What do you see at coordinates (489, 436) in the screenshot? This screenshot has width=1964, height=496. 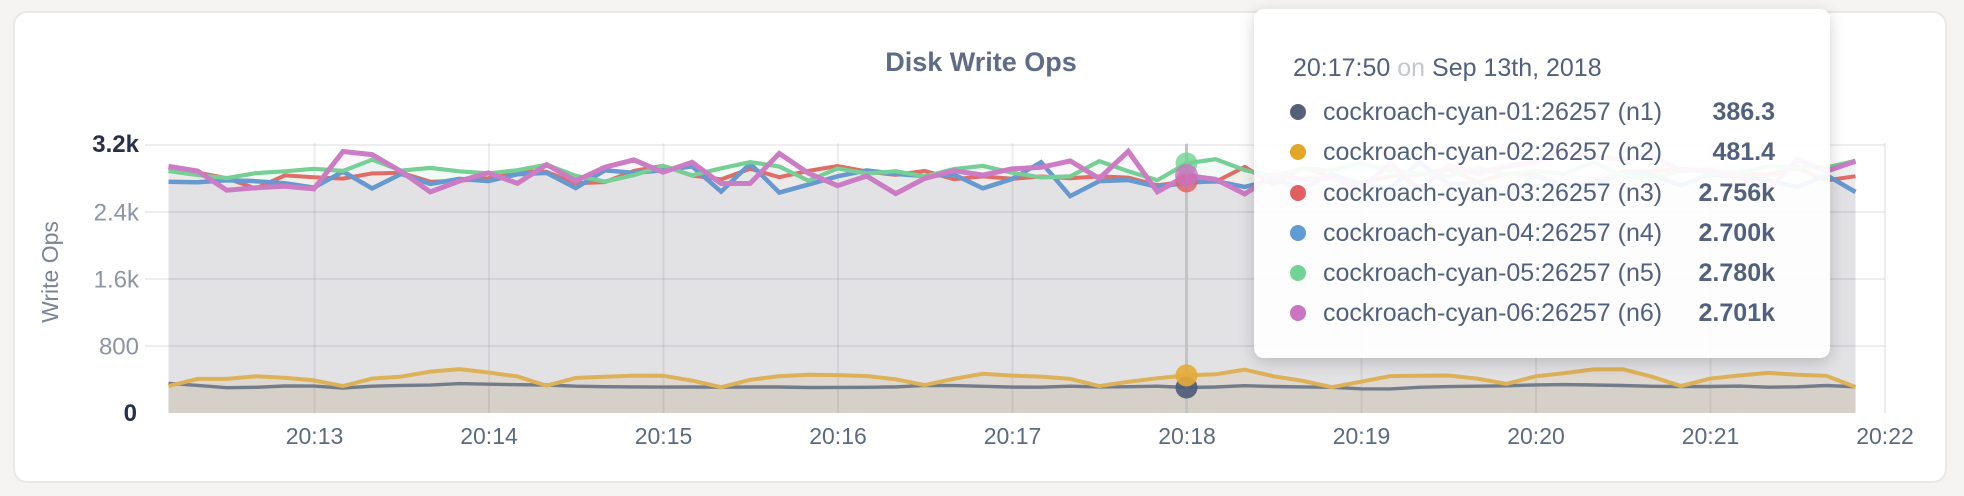 I see `svg-text: 20:14` at bounding box center [489, 436].